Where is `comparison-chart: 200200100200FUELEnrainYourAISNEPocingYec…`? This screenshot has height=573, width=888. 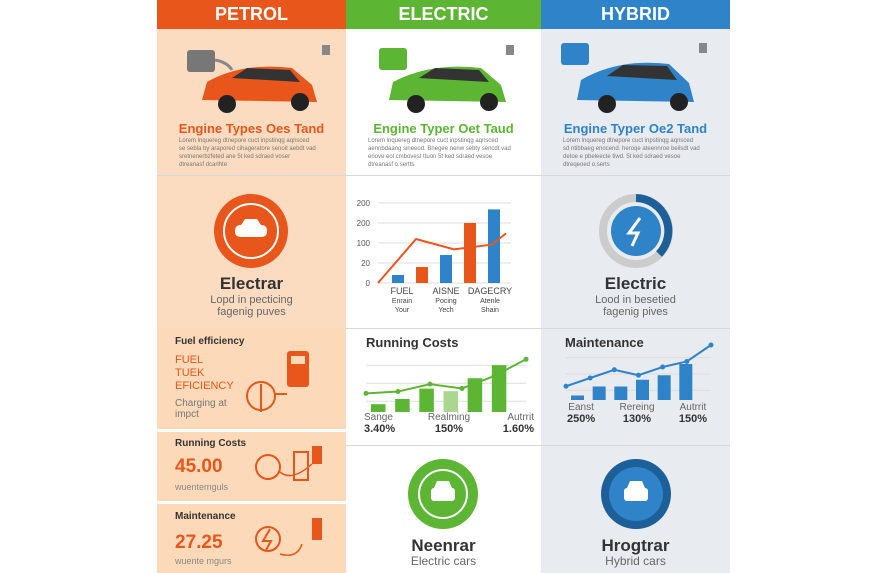 comparison-chart: 200200100200FUELEnrainYourAISNEPocingYec… is located at coordinates (435, 256).